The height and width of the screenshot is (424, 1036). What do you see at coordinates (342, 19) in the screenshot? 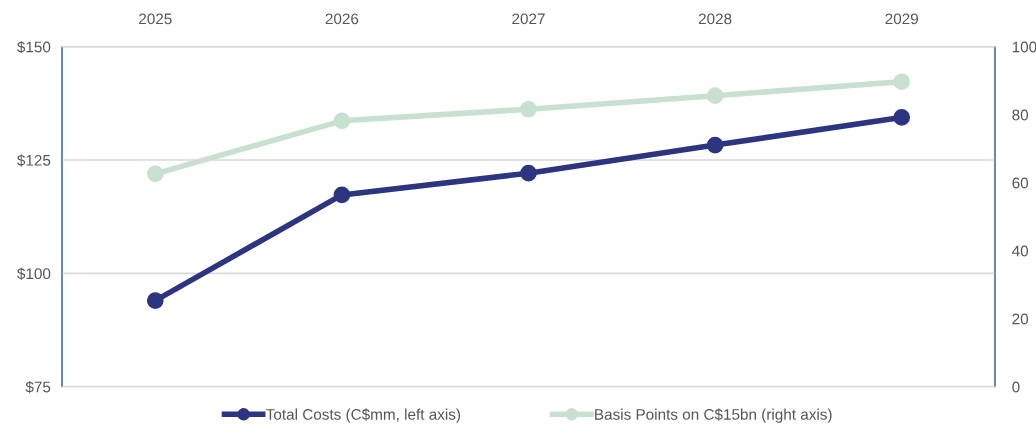
I see `x-tick-label: 2026` at bounding box center [342, 19].